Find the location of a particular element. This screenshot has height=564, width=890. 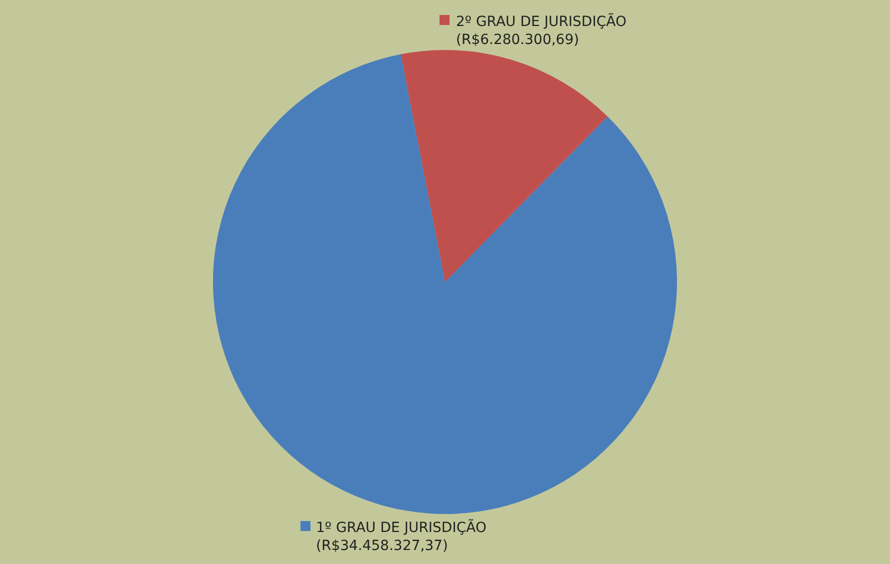

legend-label: 2º GRAU DE JURISDIÇÃO is located at coordinates (541, 21).